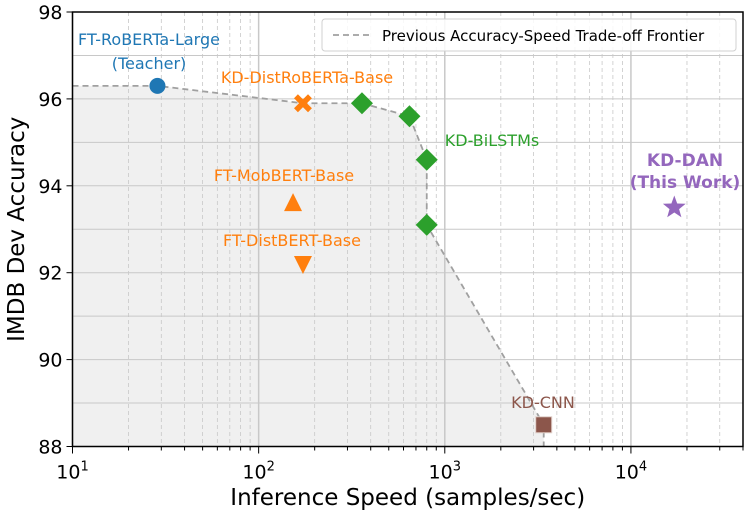  I want to click on y-tick-label: 96, so click(50, 100).